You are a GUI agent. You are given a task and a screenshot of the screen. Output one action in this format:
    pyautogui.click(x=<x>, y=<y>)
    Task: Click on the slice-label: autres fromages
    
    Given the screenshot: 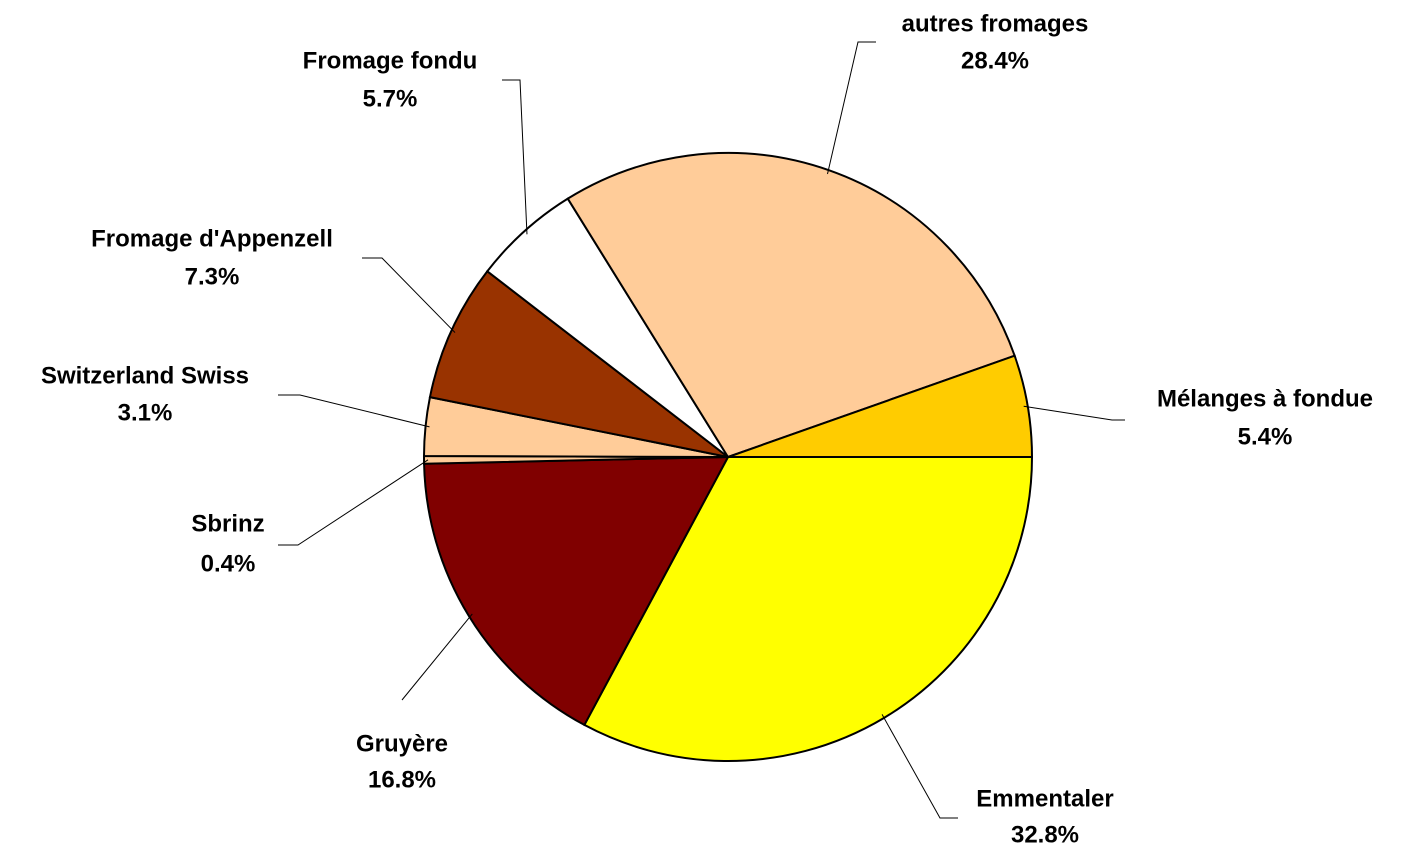 What is the action you would take?
    pyautogui.click(x=995, y=23)
    